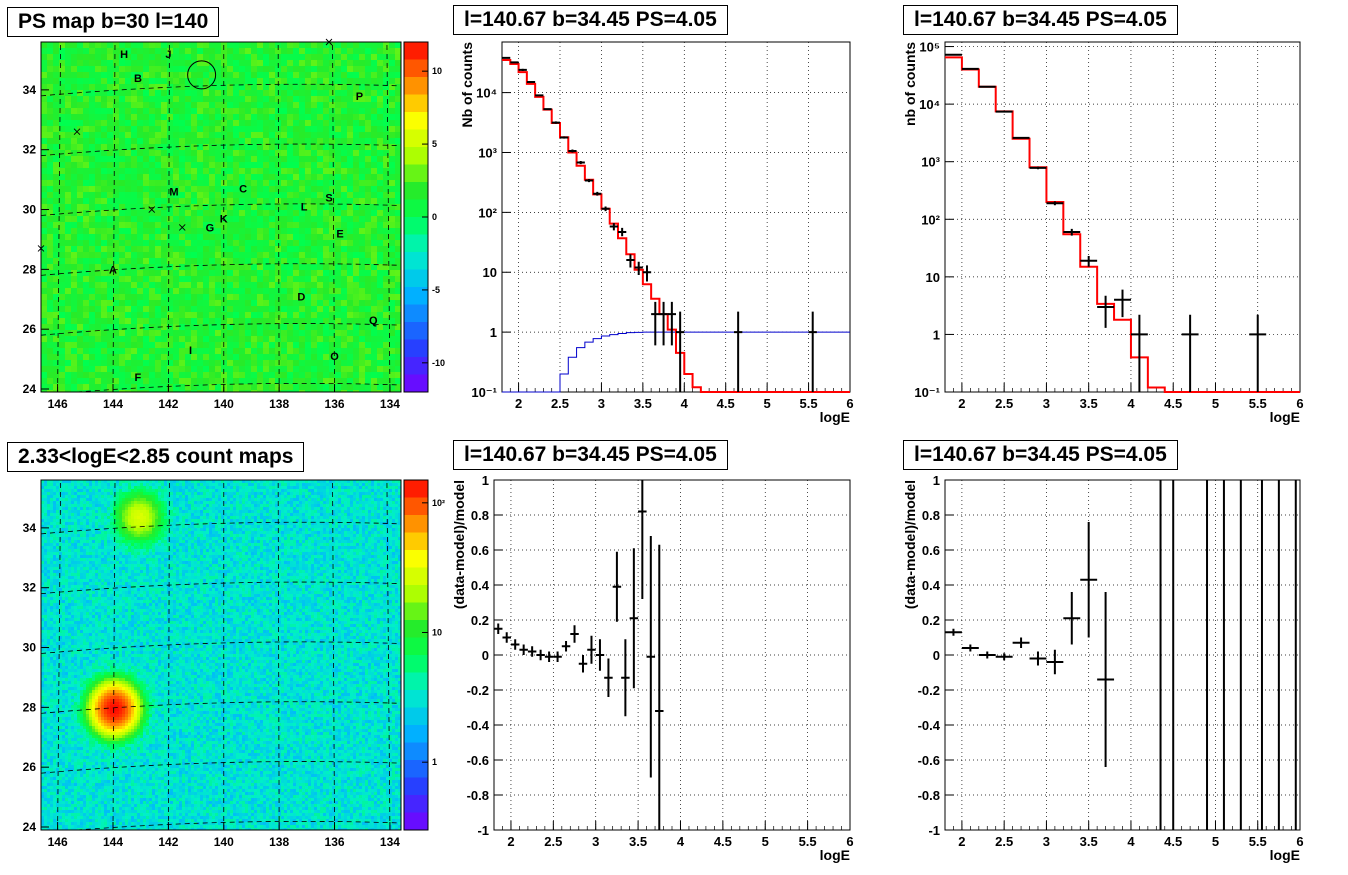  Describe the element at coordinates (224, 404) in the screenshot. I see `ps-map-x-tick-label: 140` at that location.